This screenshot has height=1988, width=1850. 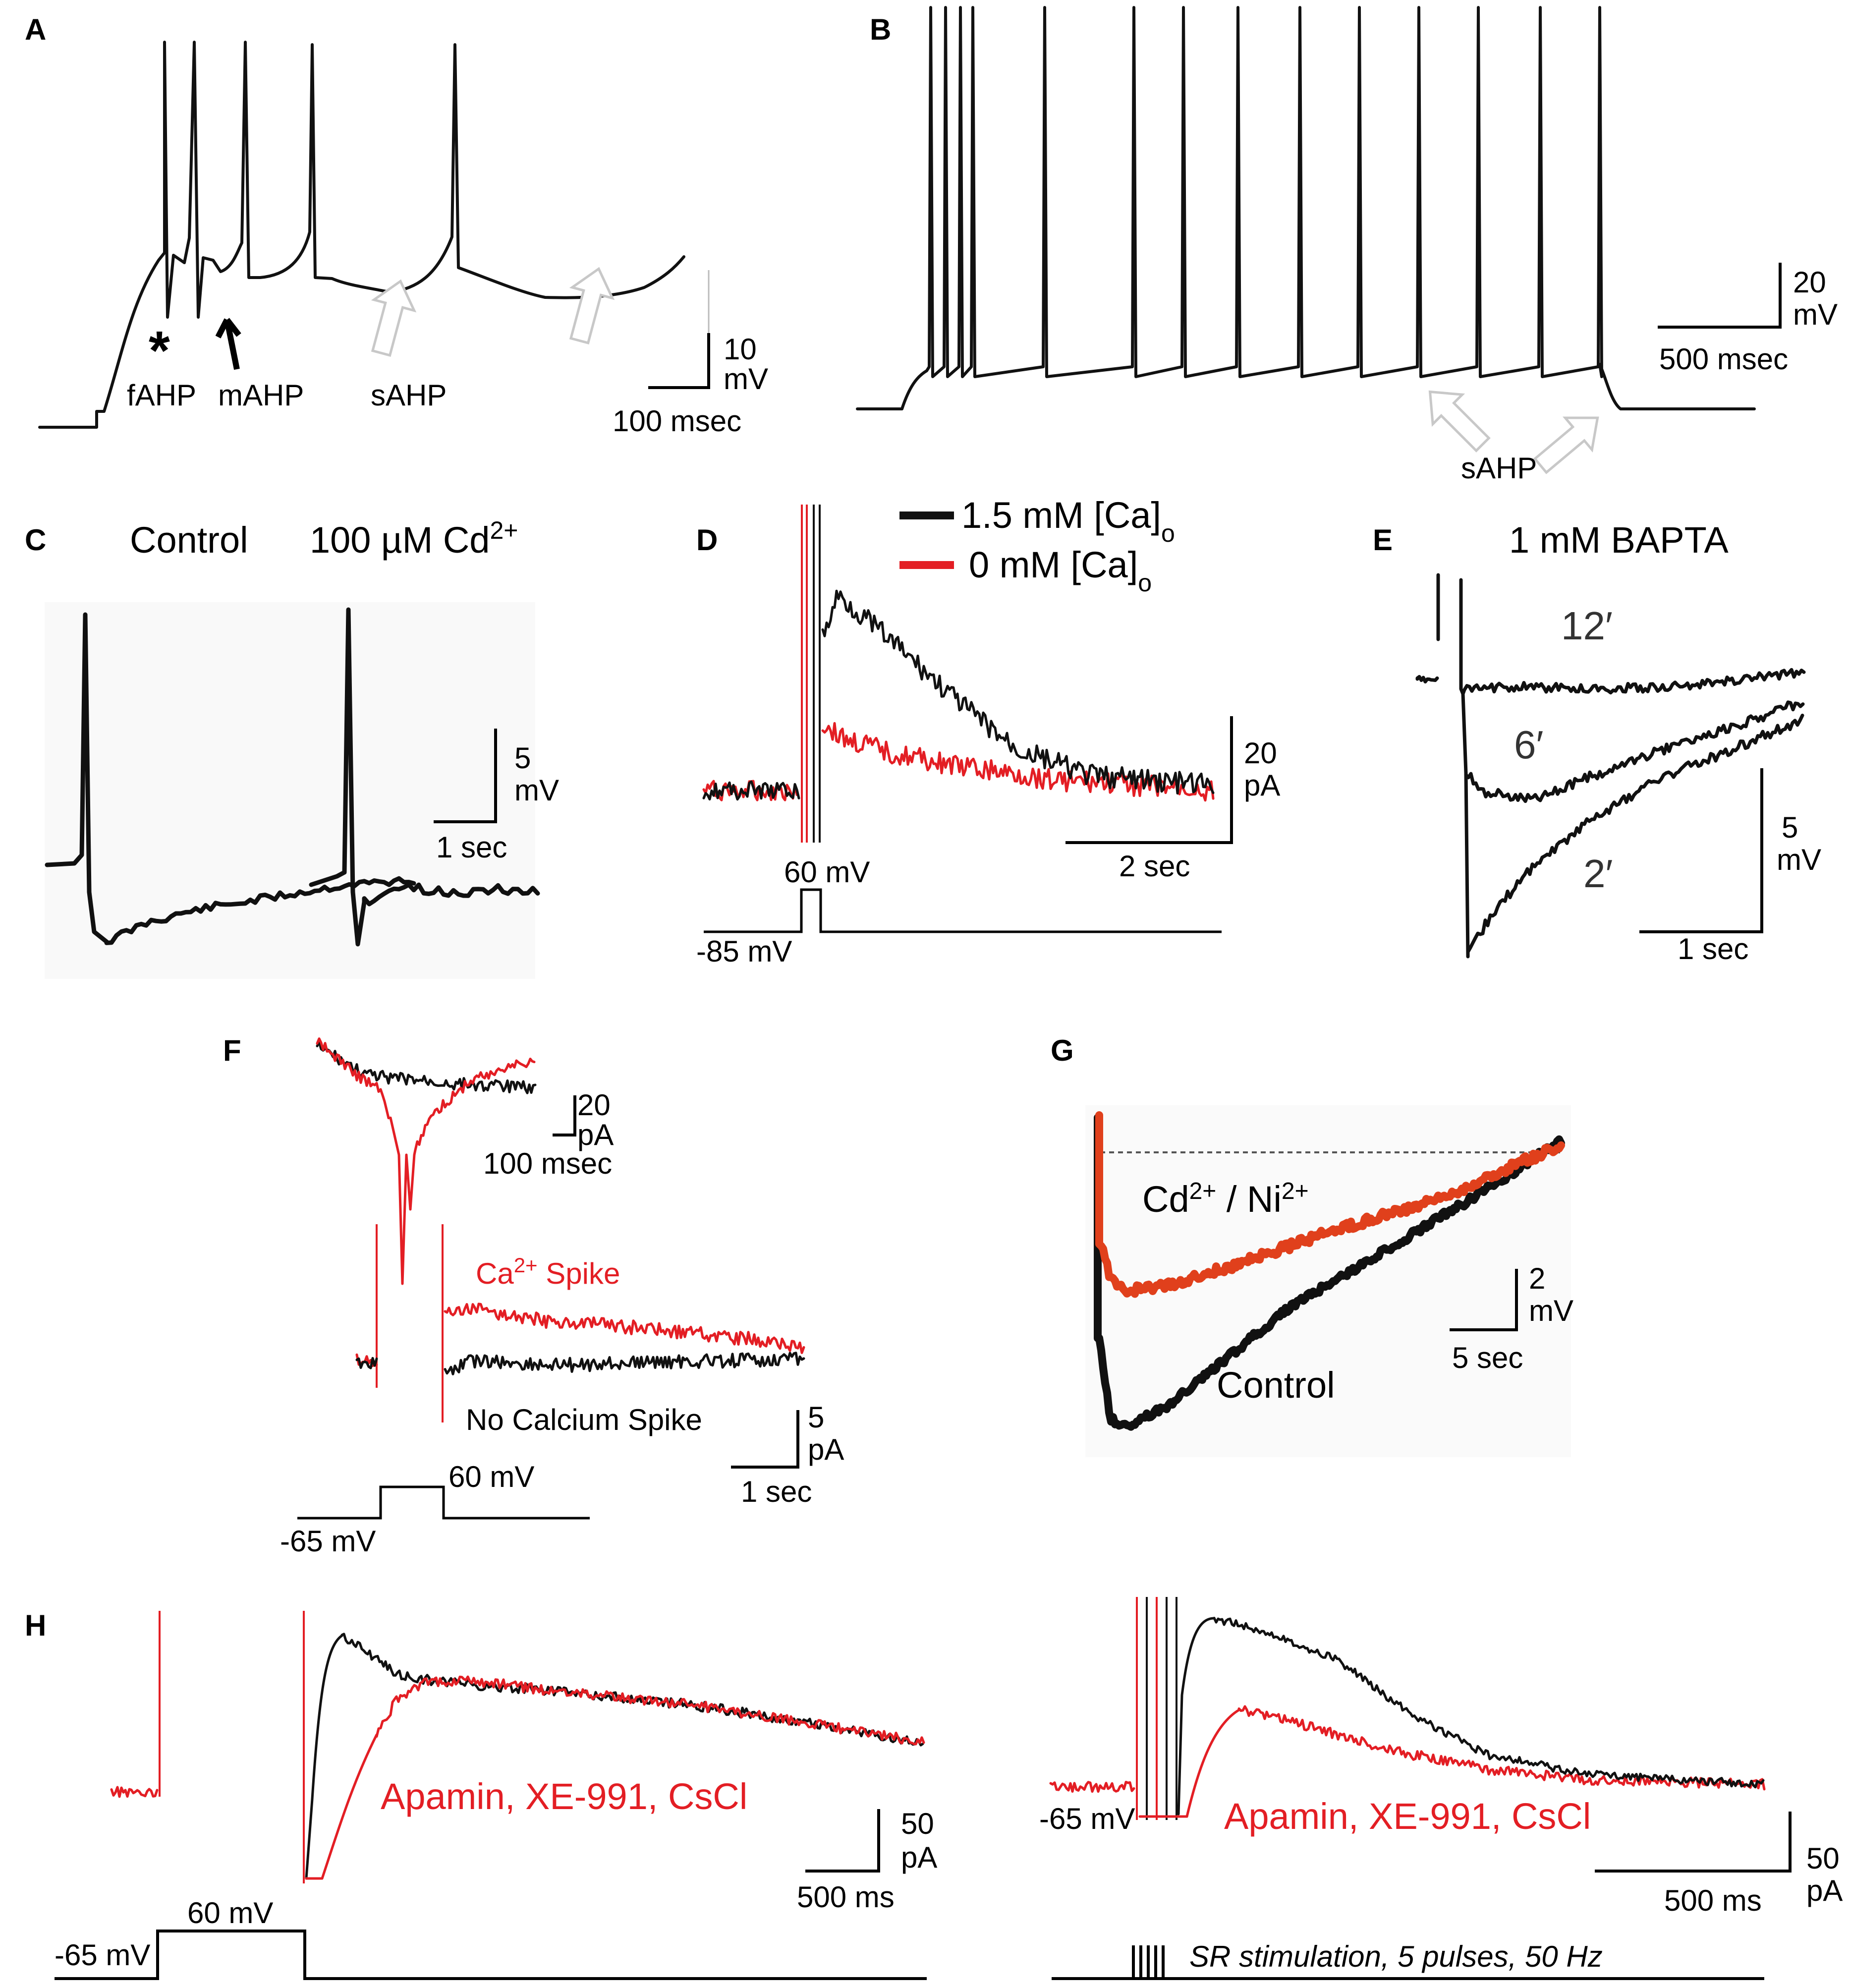 I want to click on panel-f-voltage-protocol, so click(x=443, y=1502).